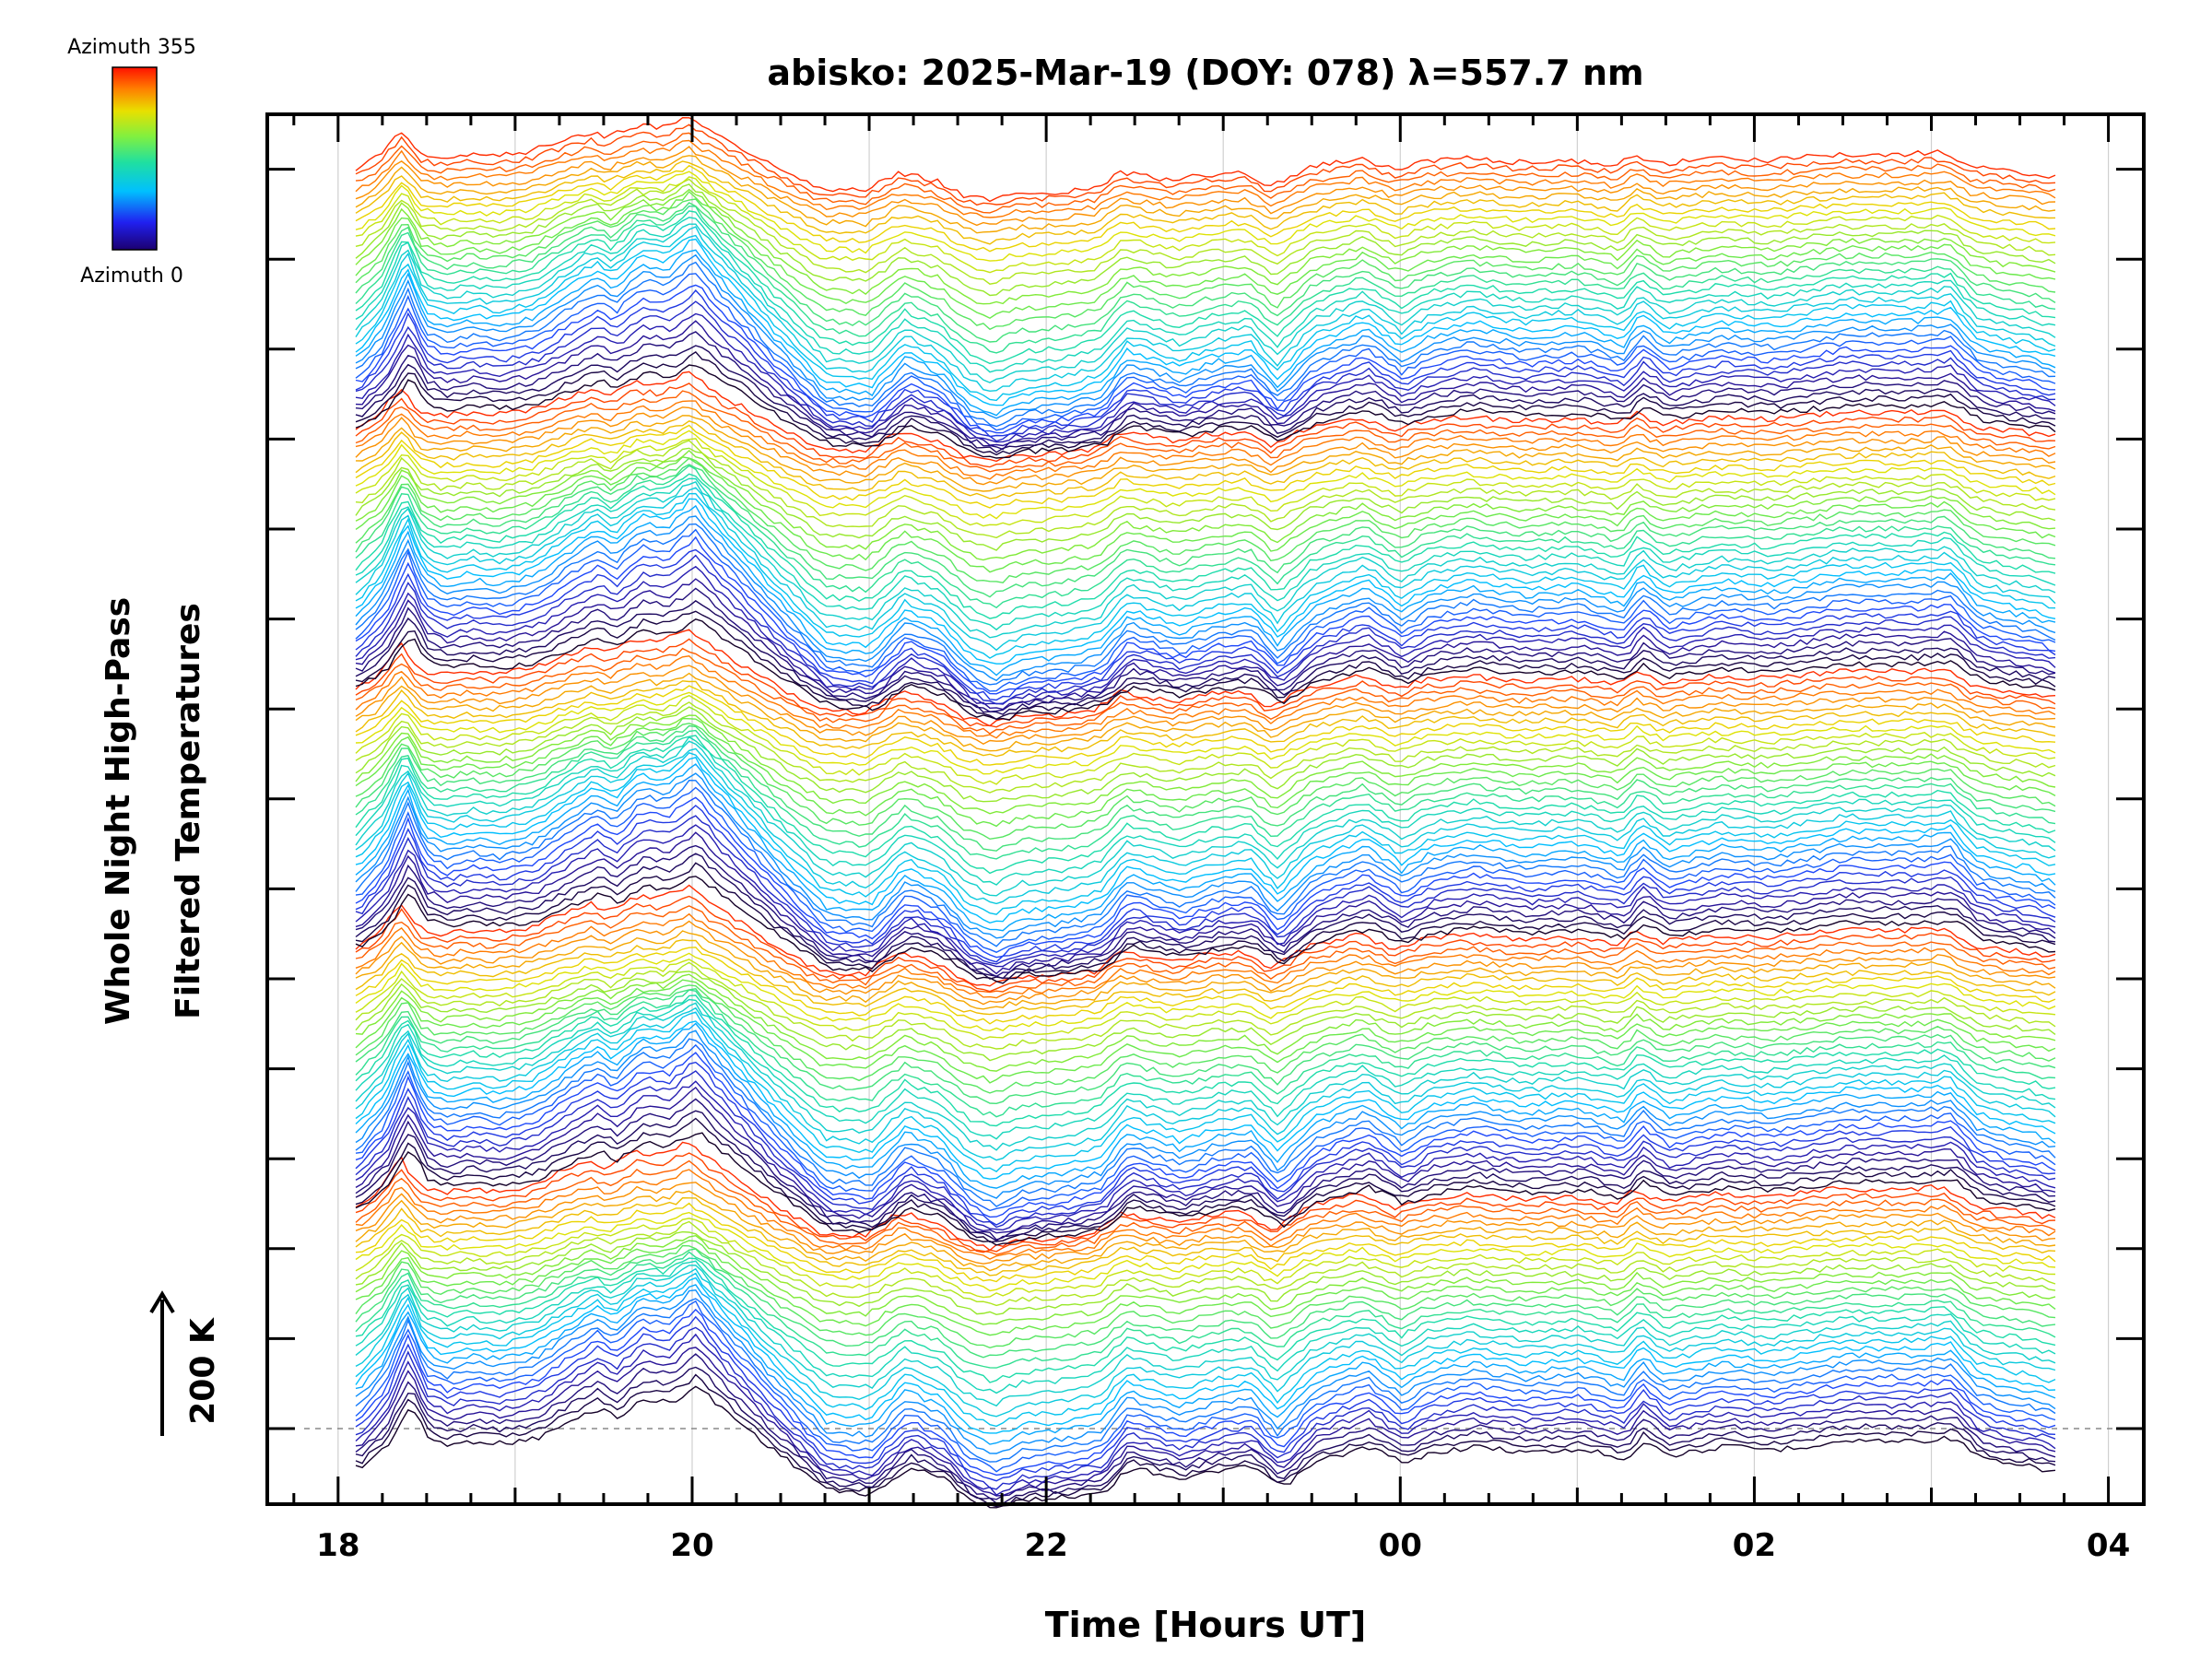 Image resolution: width=2212 pixels, height=1659 pixels. What do you see at coordinates (131, 276) in the screenshot?
I see `legend-bottom-label: Azimuth 0` at bounding box center [131, 276].